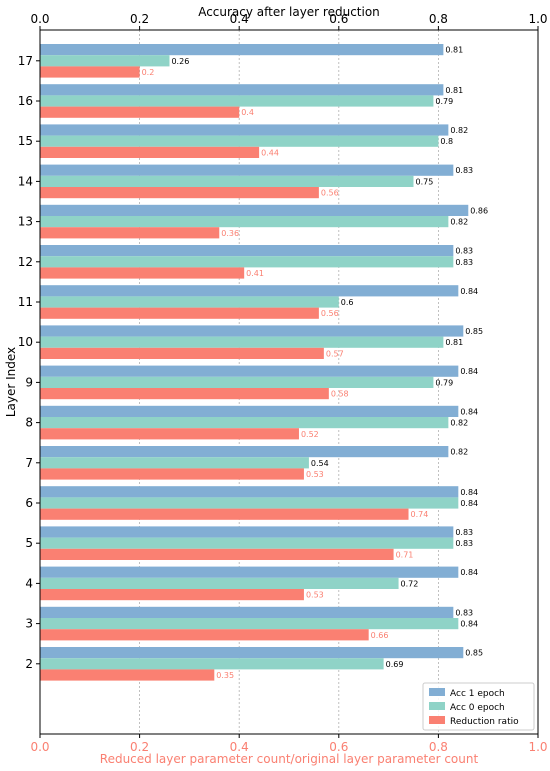  I want to click on bar-value-label: 0.41, so click(255, 273).